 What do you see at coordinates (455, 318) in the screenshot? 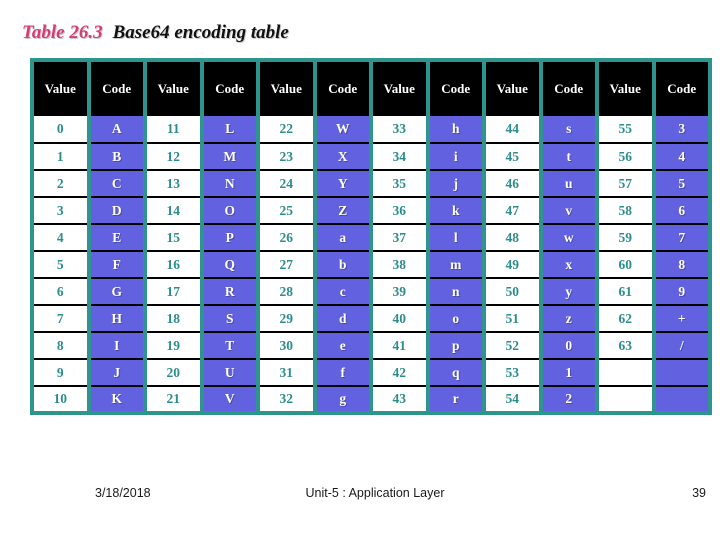
I see `table-cell-code: o` at bounding box center [455, 318].